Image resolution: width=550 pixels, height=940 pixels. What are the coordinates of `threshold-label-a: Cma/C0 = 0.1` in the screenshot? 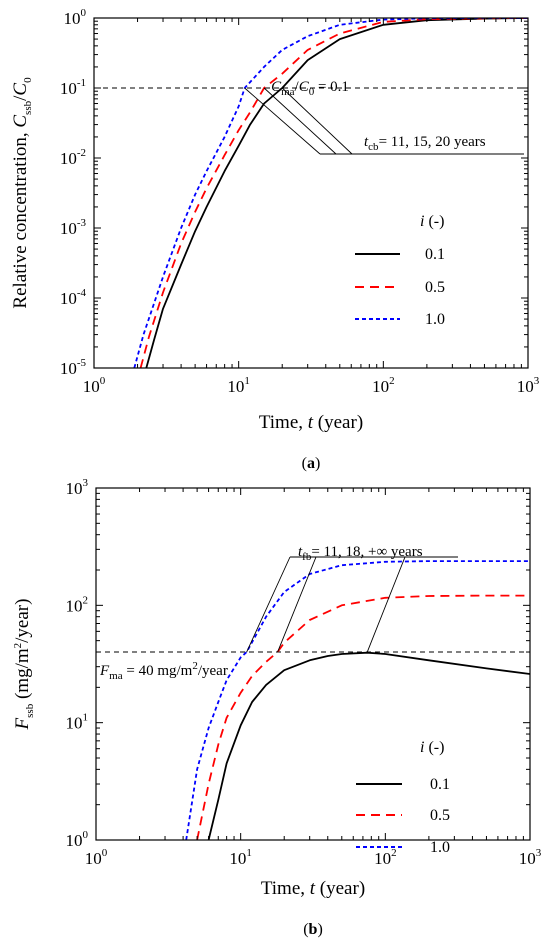 It's located at (310, 88).